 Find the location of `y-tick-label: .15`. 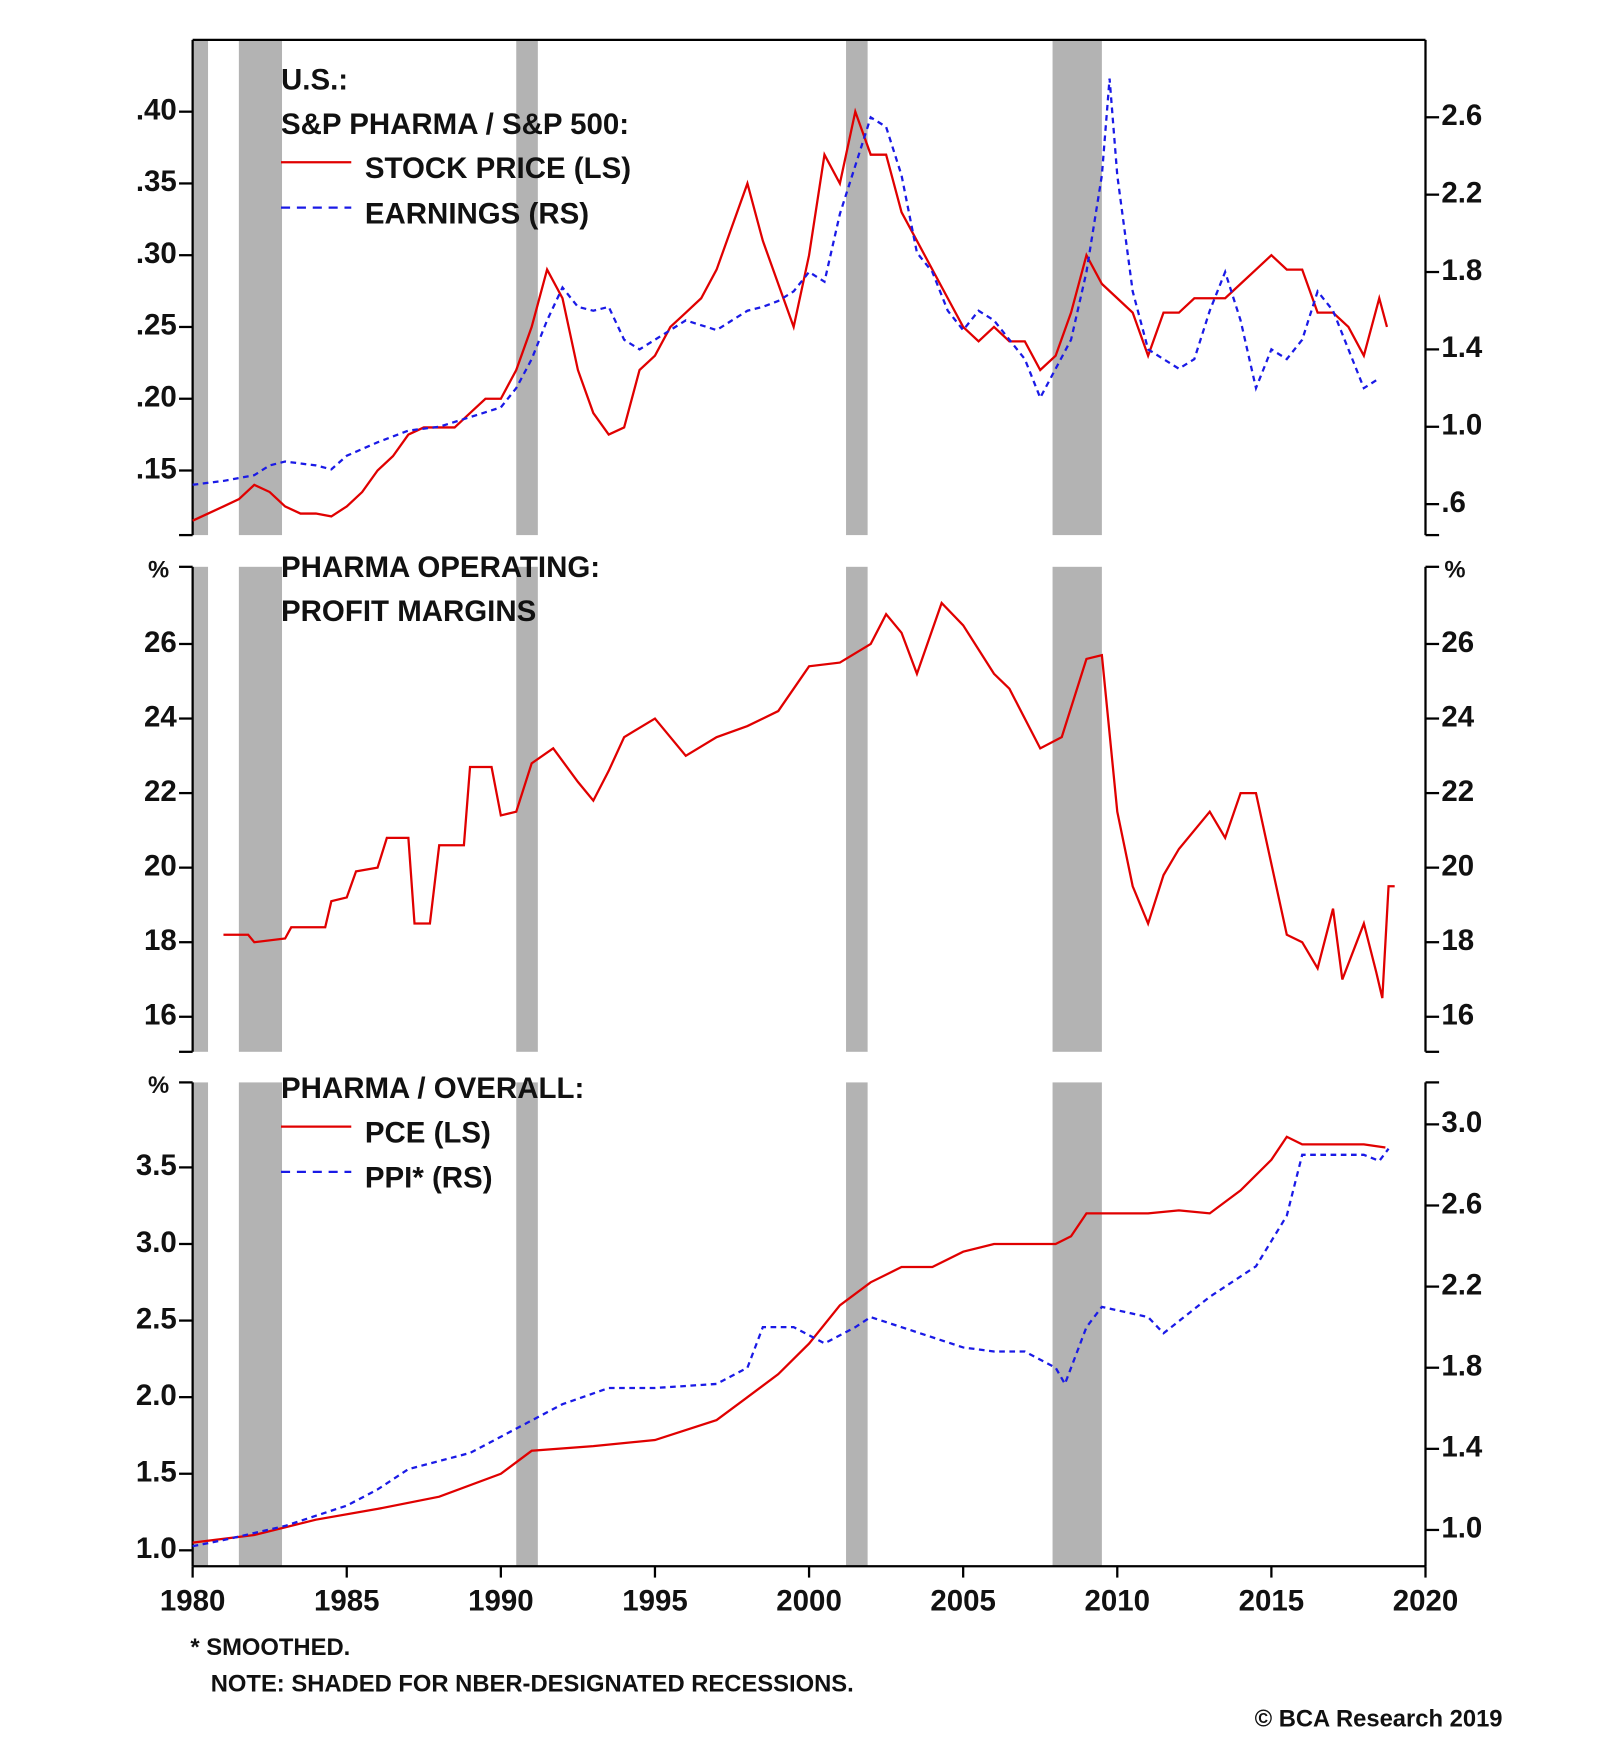

y-tick-label: .15 is located at coordinates (156, 468).